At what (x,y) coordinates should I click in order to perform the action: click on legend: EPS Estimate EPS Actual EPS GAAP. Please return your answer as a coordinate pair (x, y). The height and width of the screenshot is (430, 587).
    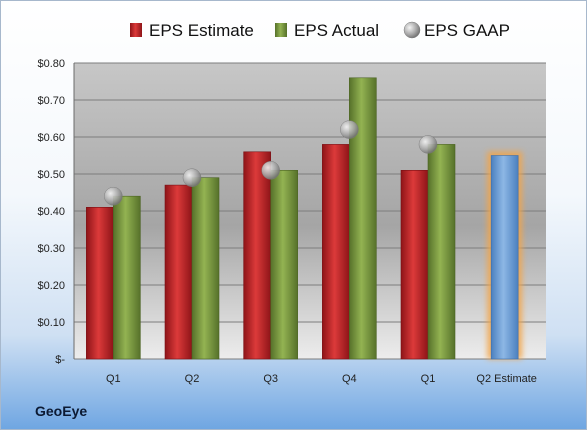
    Looking at the image, I should click on (320, 30).